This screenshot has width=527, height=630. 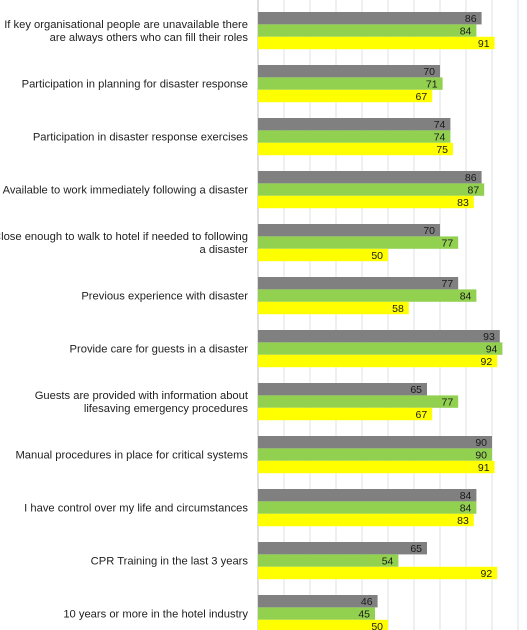 I want to click on data-label: 94, so click(x=492, y=349).